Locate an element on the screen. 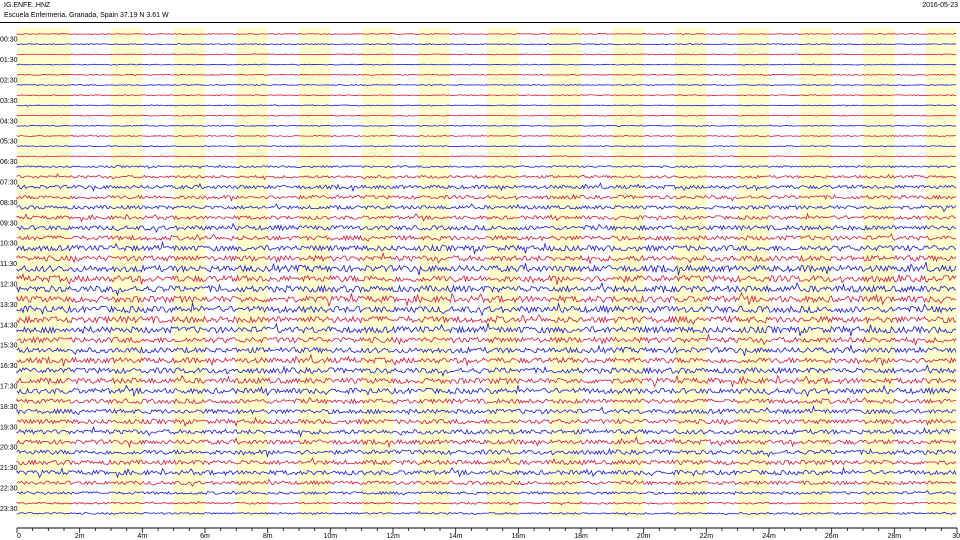 This screenshot has height=540, width=960. hour-label: 23:30 is located at coordinates (9, 509).